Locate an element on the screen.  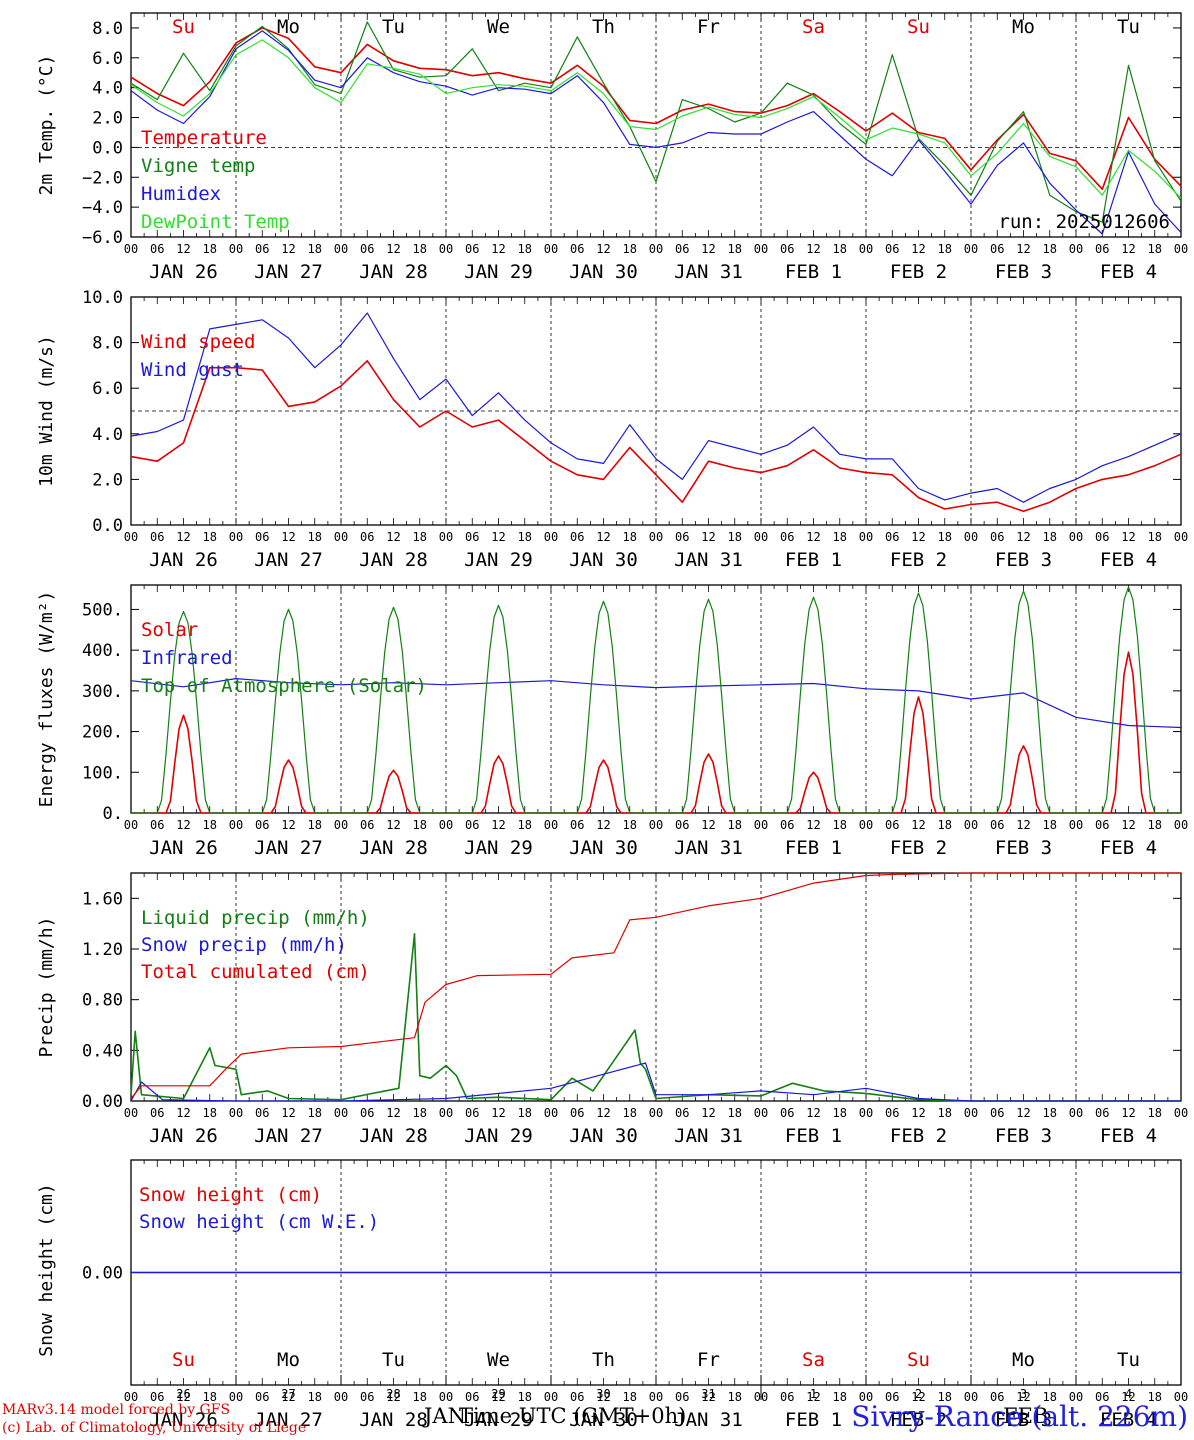
day-number: 31 is located at coordinates (708, 1394).